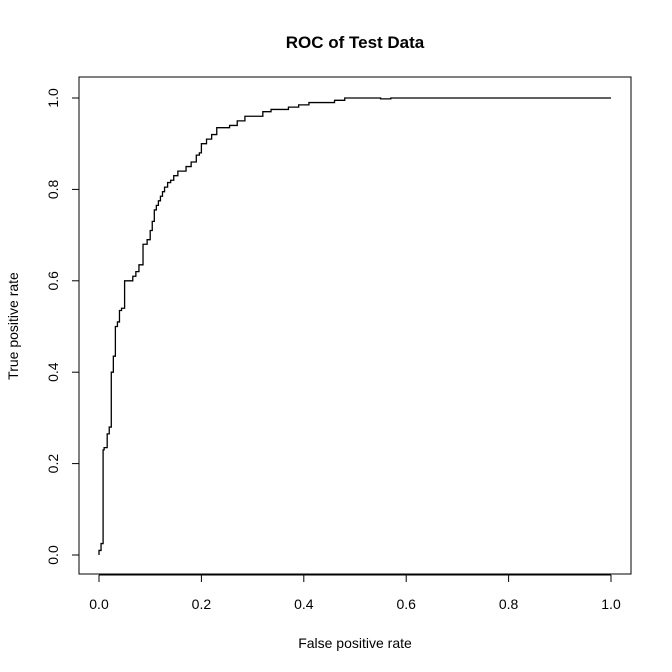  What do you see at coordinates (53, 555) in the screenshot?
I see `y-tick-label: 0.0` at bounding box center [53, 555].